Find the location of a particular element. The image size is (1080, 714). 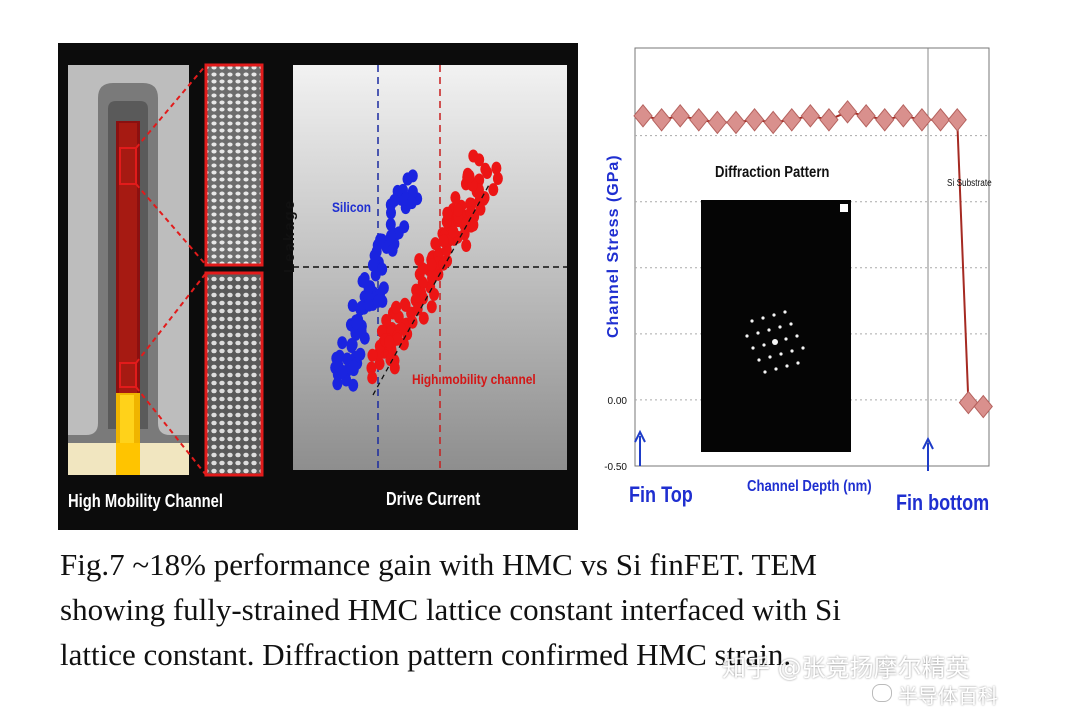

silicon-data-cloud is located at coordinates (376, 280).